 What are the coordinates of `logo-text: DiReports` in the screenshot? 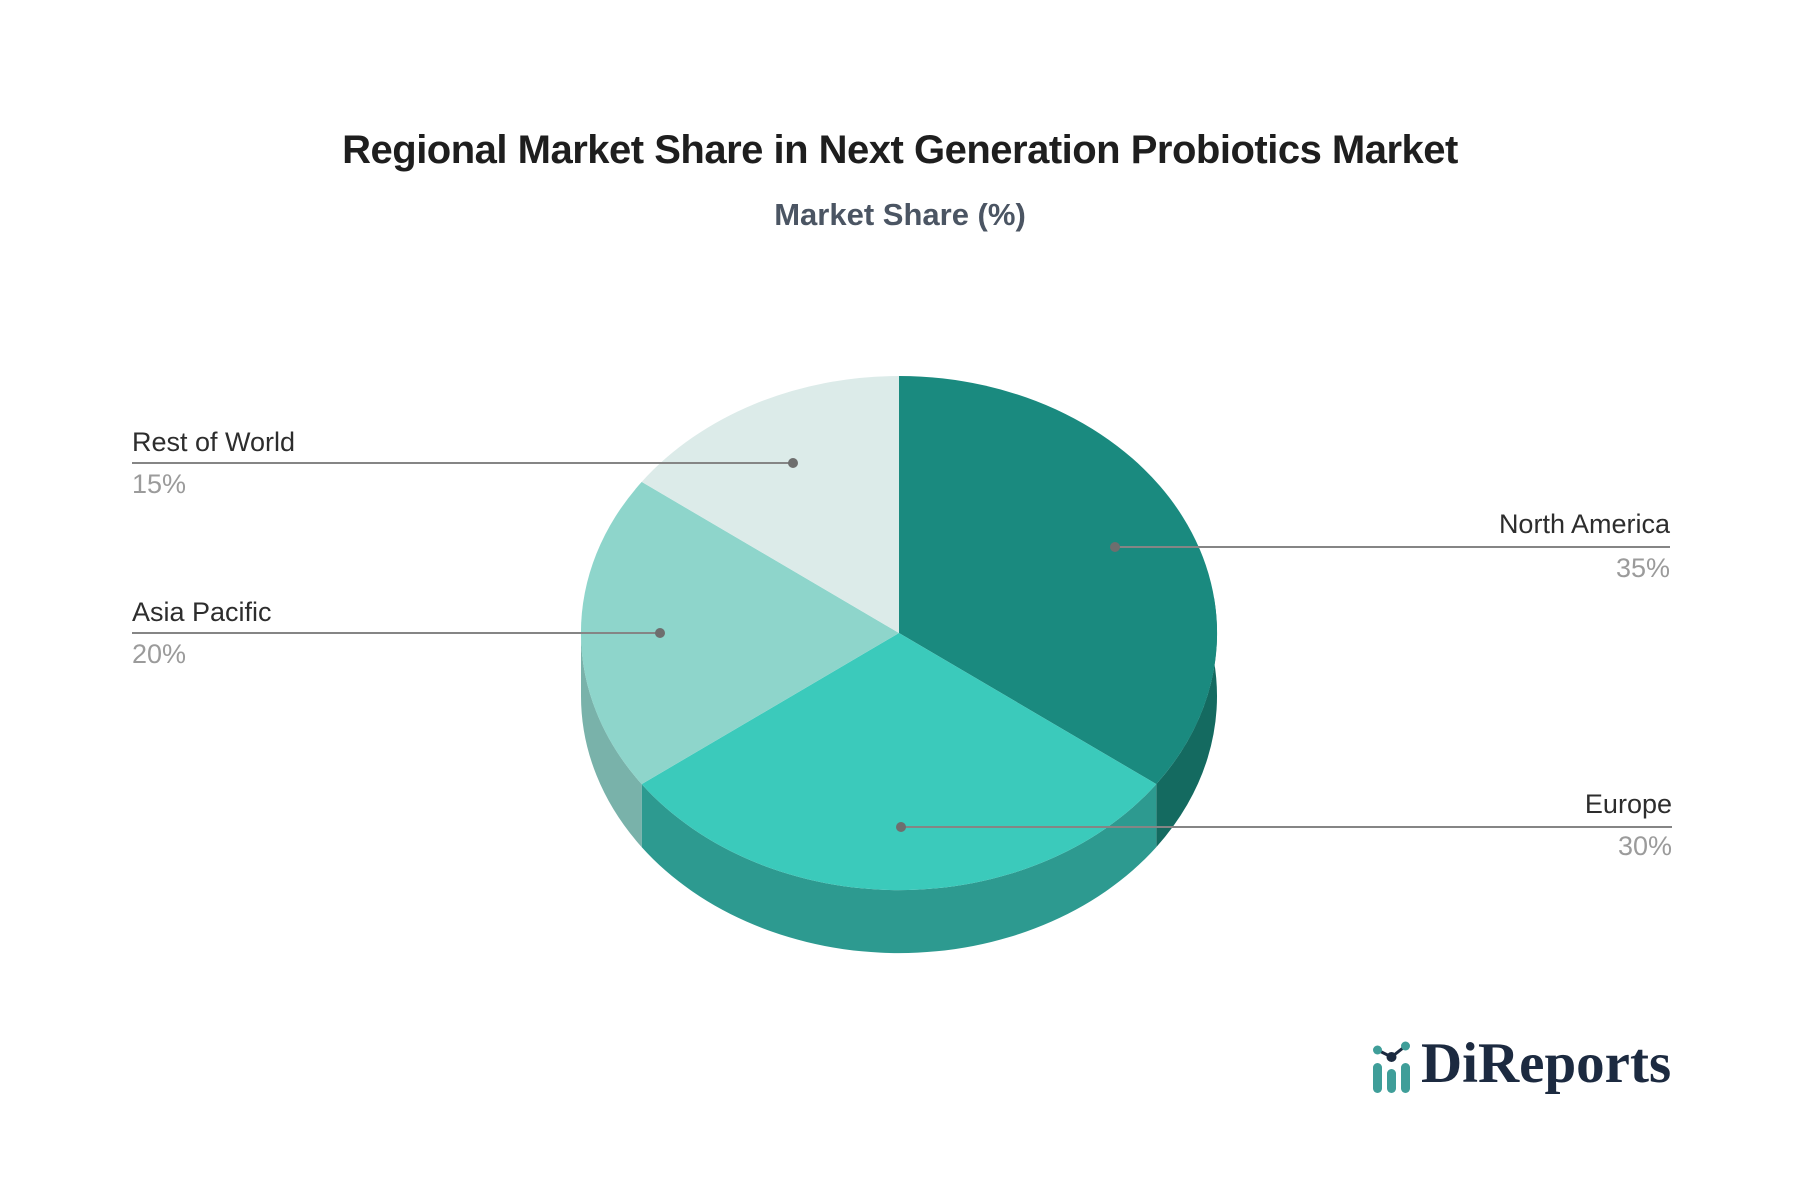 It's located at (1546, 1063).